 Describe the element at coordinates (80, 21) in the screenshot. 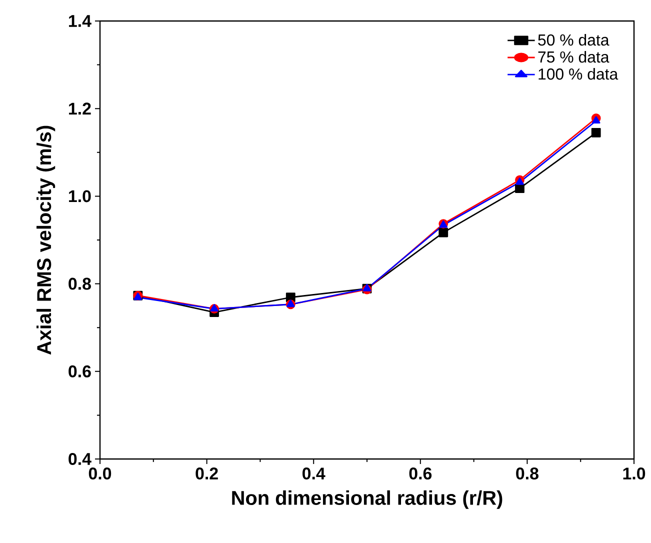

I see `y-tick-label: 1.4` at that location.